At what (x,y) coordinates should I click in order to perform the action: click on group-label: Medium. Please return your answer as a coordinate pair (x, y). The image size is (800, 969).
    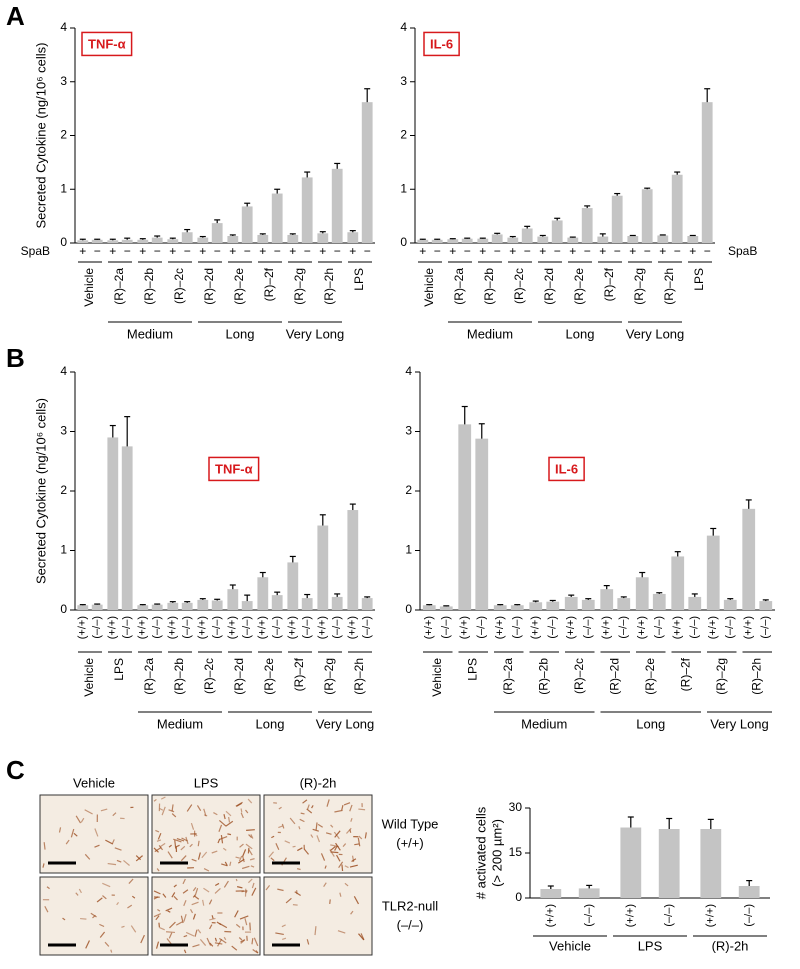
    Looking at the image, I should click on (544, 723).